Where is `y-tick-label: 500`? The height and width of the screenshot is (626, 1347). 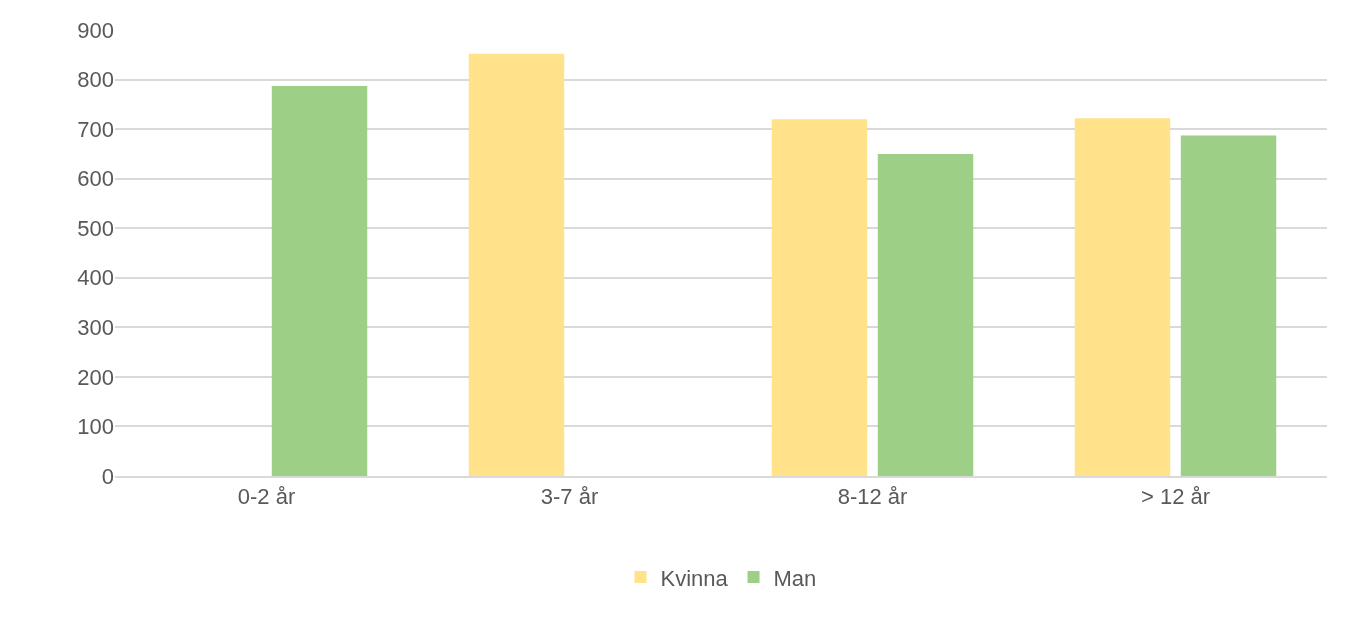
y-tick-label: 500 is located at coordinates (95, 228).